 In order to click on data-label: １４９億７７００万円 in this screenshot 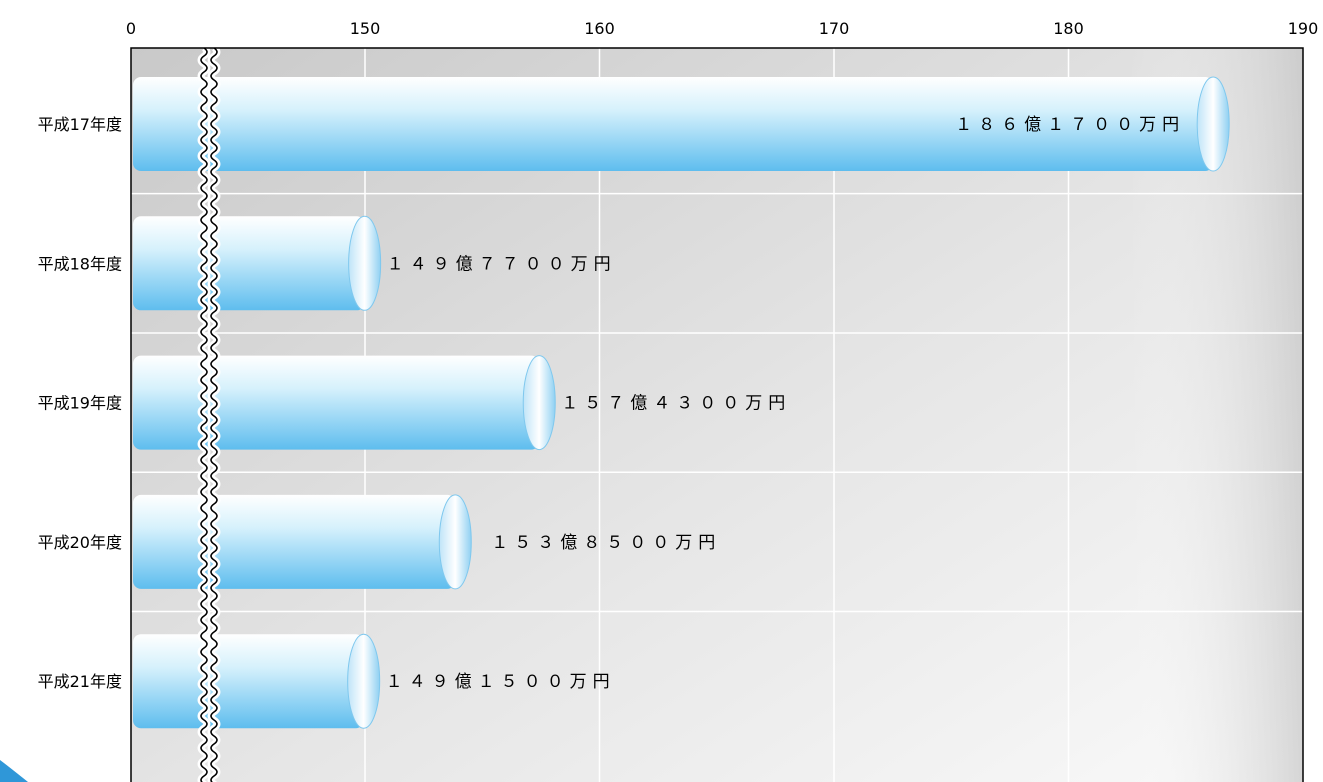, I will do `click(502, 264)`.